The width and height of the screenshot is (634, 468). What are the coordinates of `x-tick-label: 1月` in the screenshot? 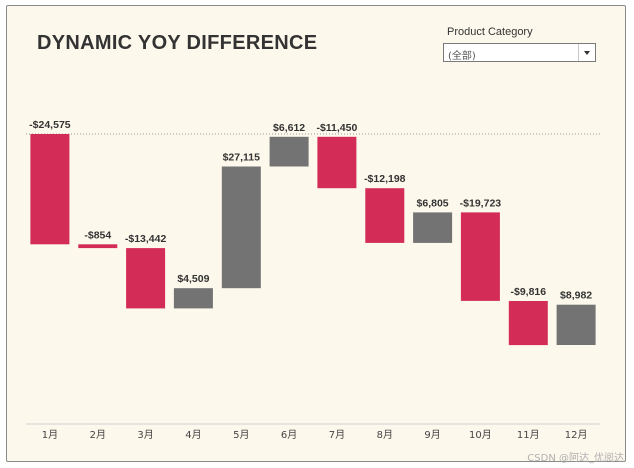 It's located at (50, 435).